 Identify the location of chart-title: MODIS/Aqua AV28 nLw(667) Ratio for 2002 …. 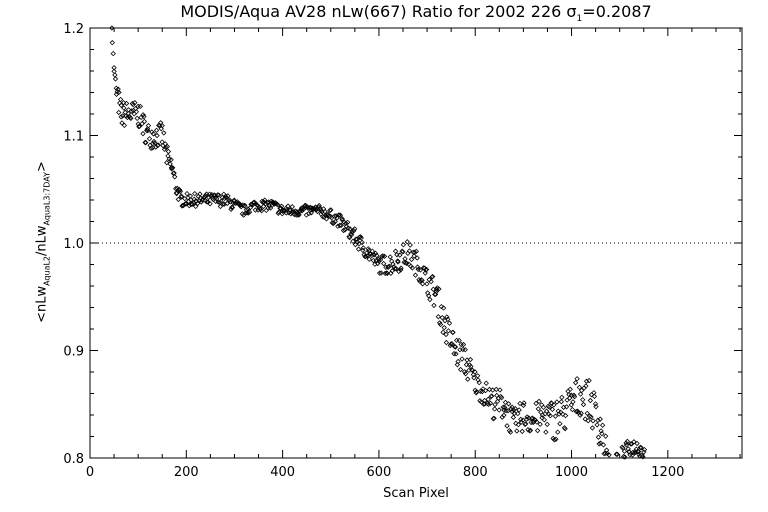
(416, 13).